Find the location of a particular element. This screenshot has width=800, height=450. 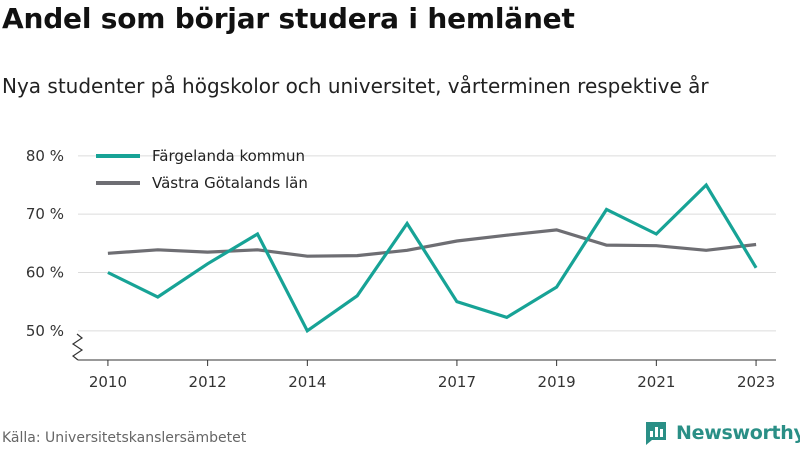

y-tick-label: 60 % is located at coordinates (45, 273).